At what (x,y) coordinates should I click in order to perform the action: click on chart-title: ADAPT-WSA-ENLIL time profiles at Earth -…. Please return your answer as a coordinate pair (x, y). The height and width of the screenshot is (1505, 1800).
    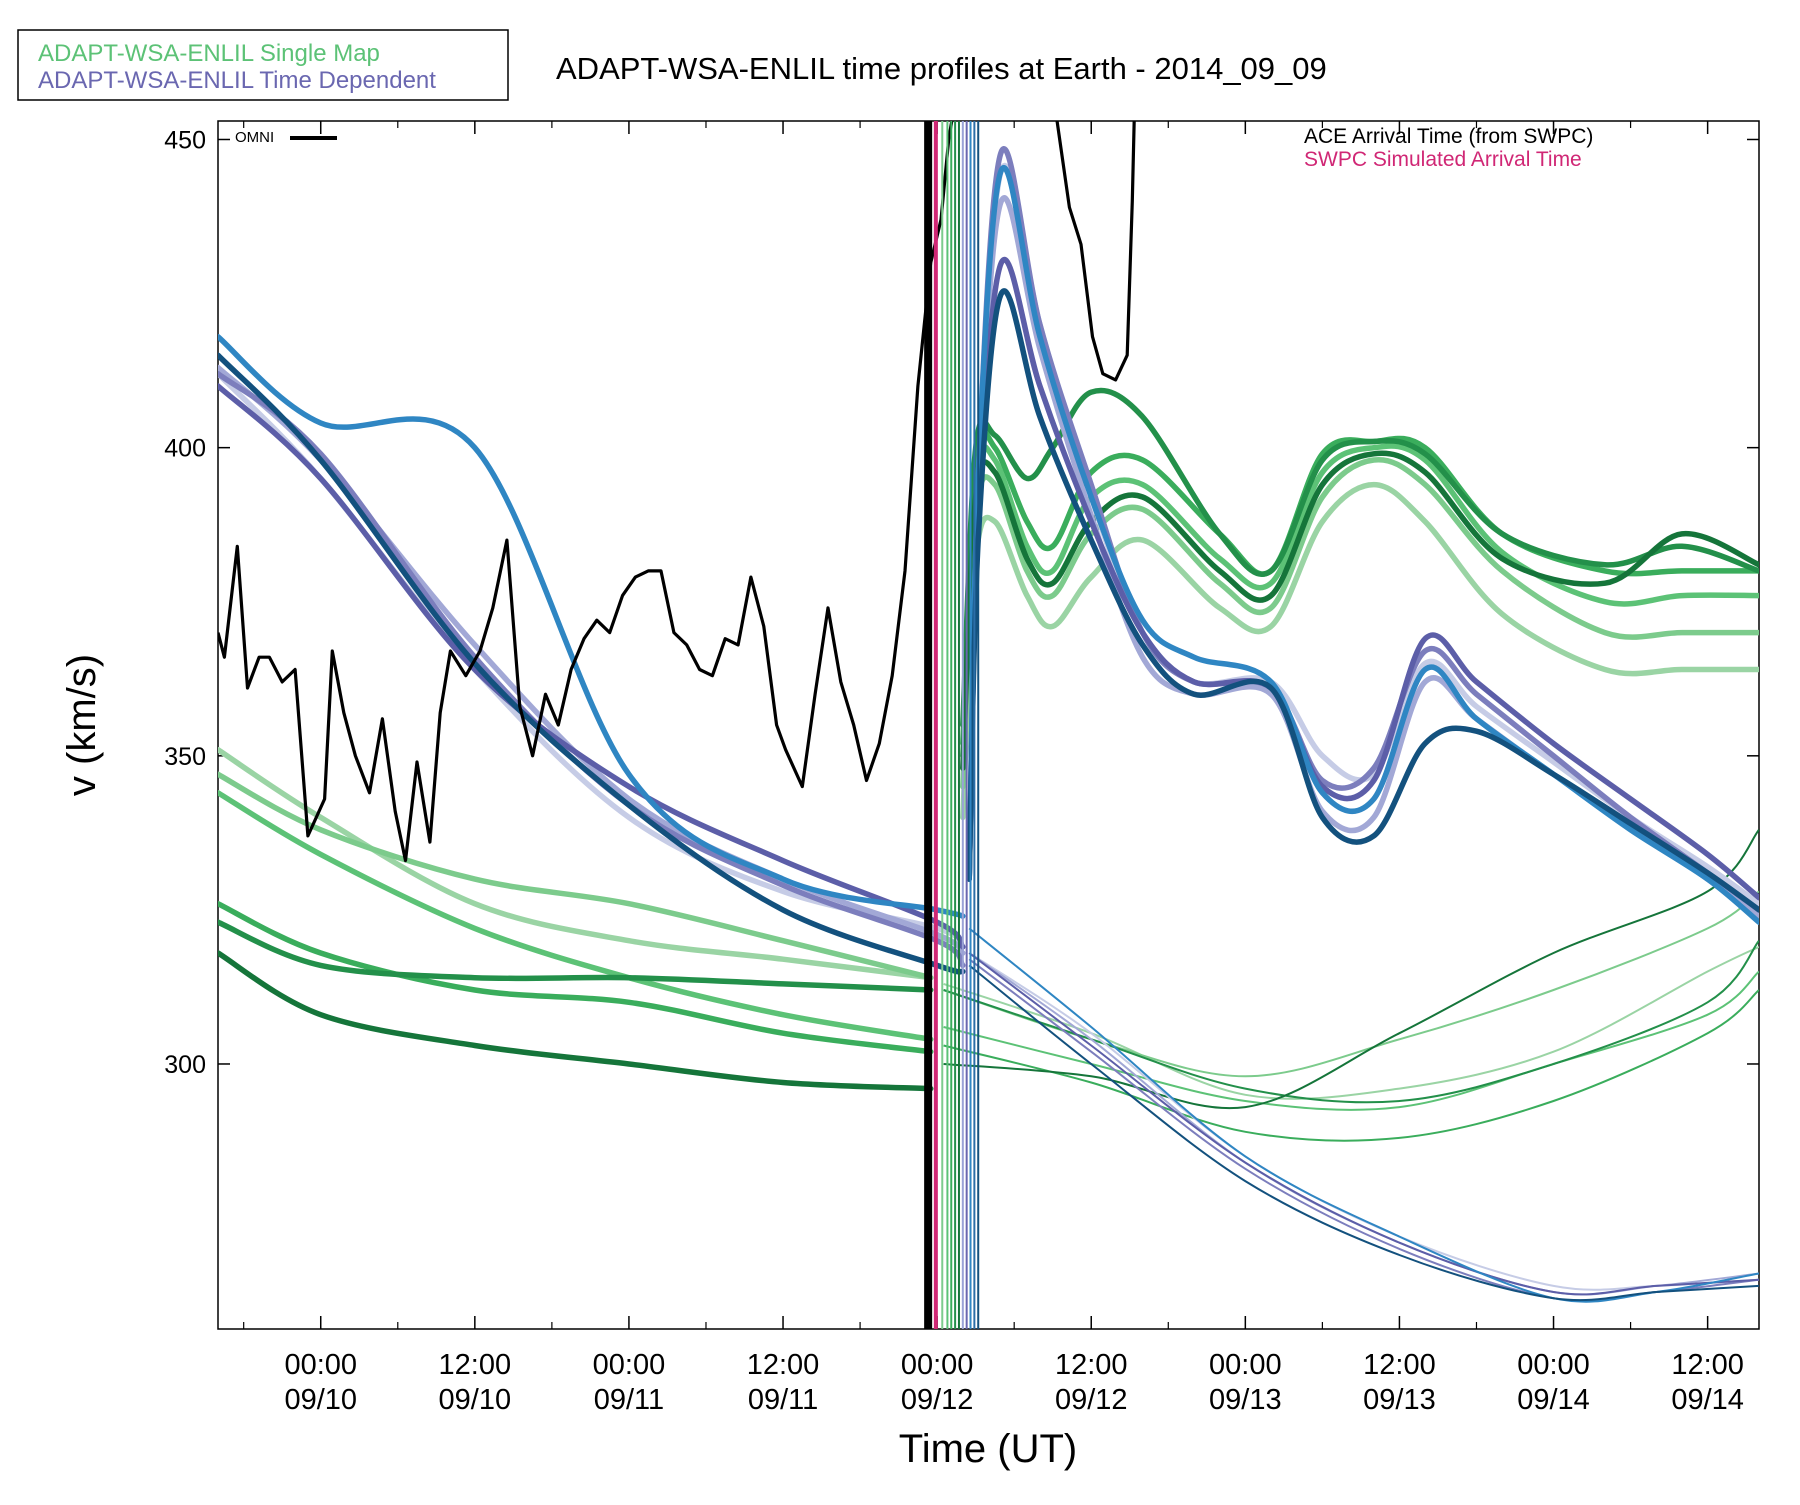
    Looking at the image, I should click on (941, 68).